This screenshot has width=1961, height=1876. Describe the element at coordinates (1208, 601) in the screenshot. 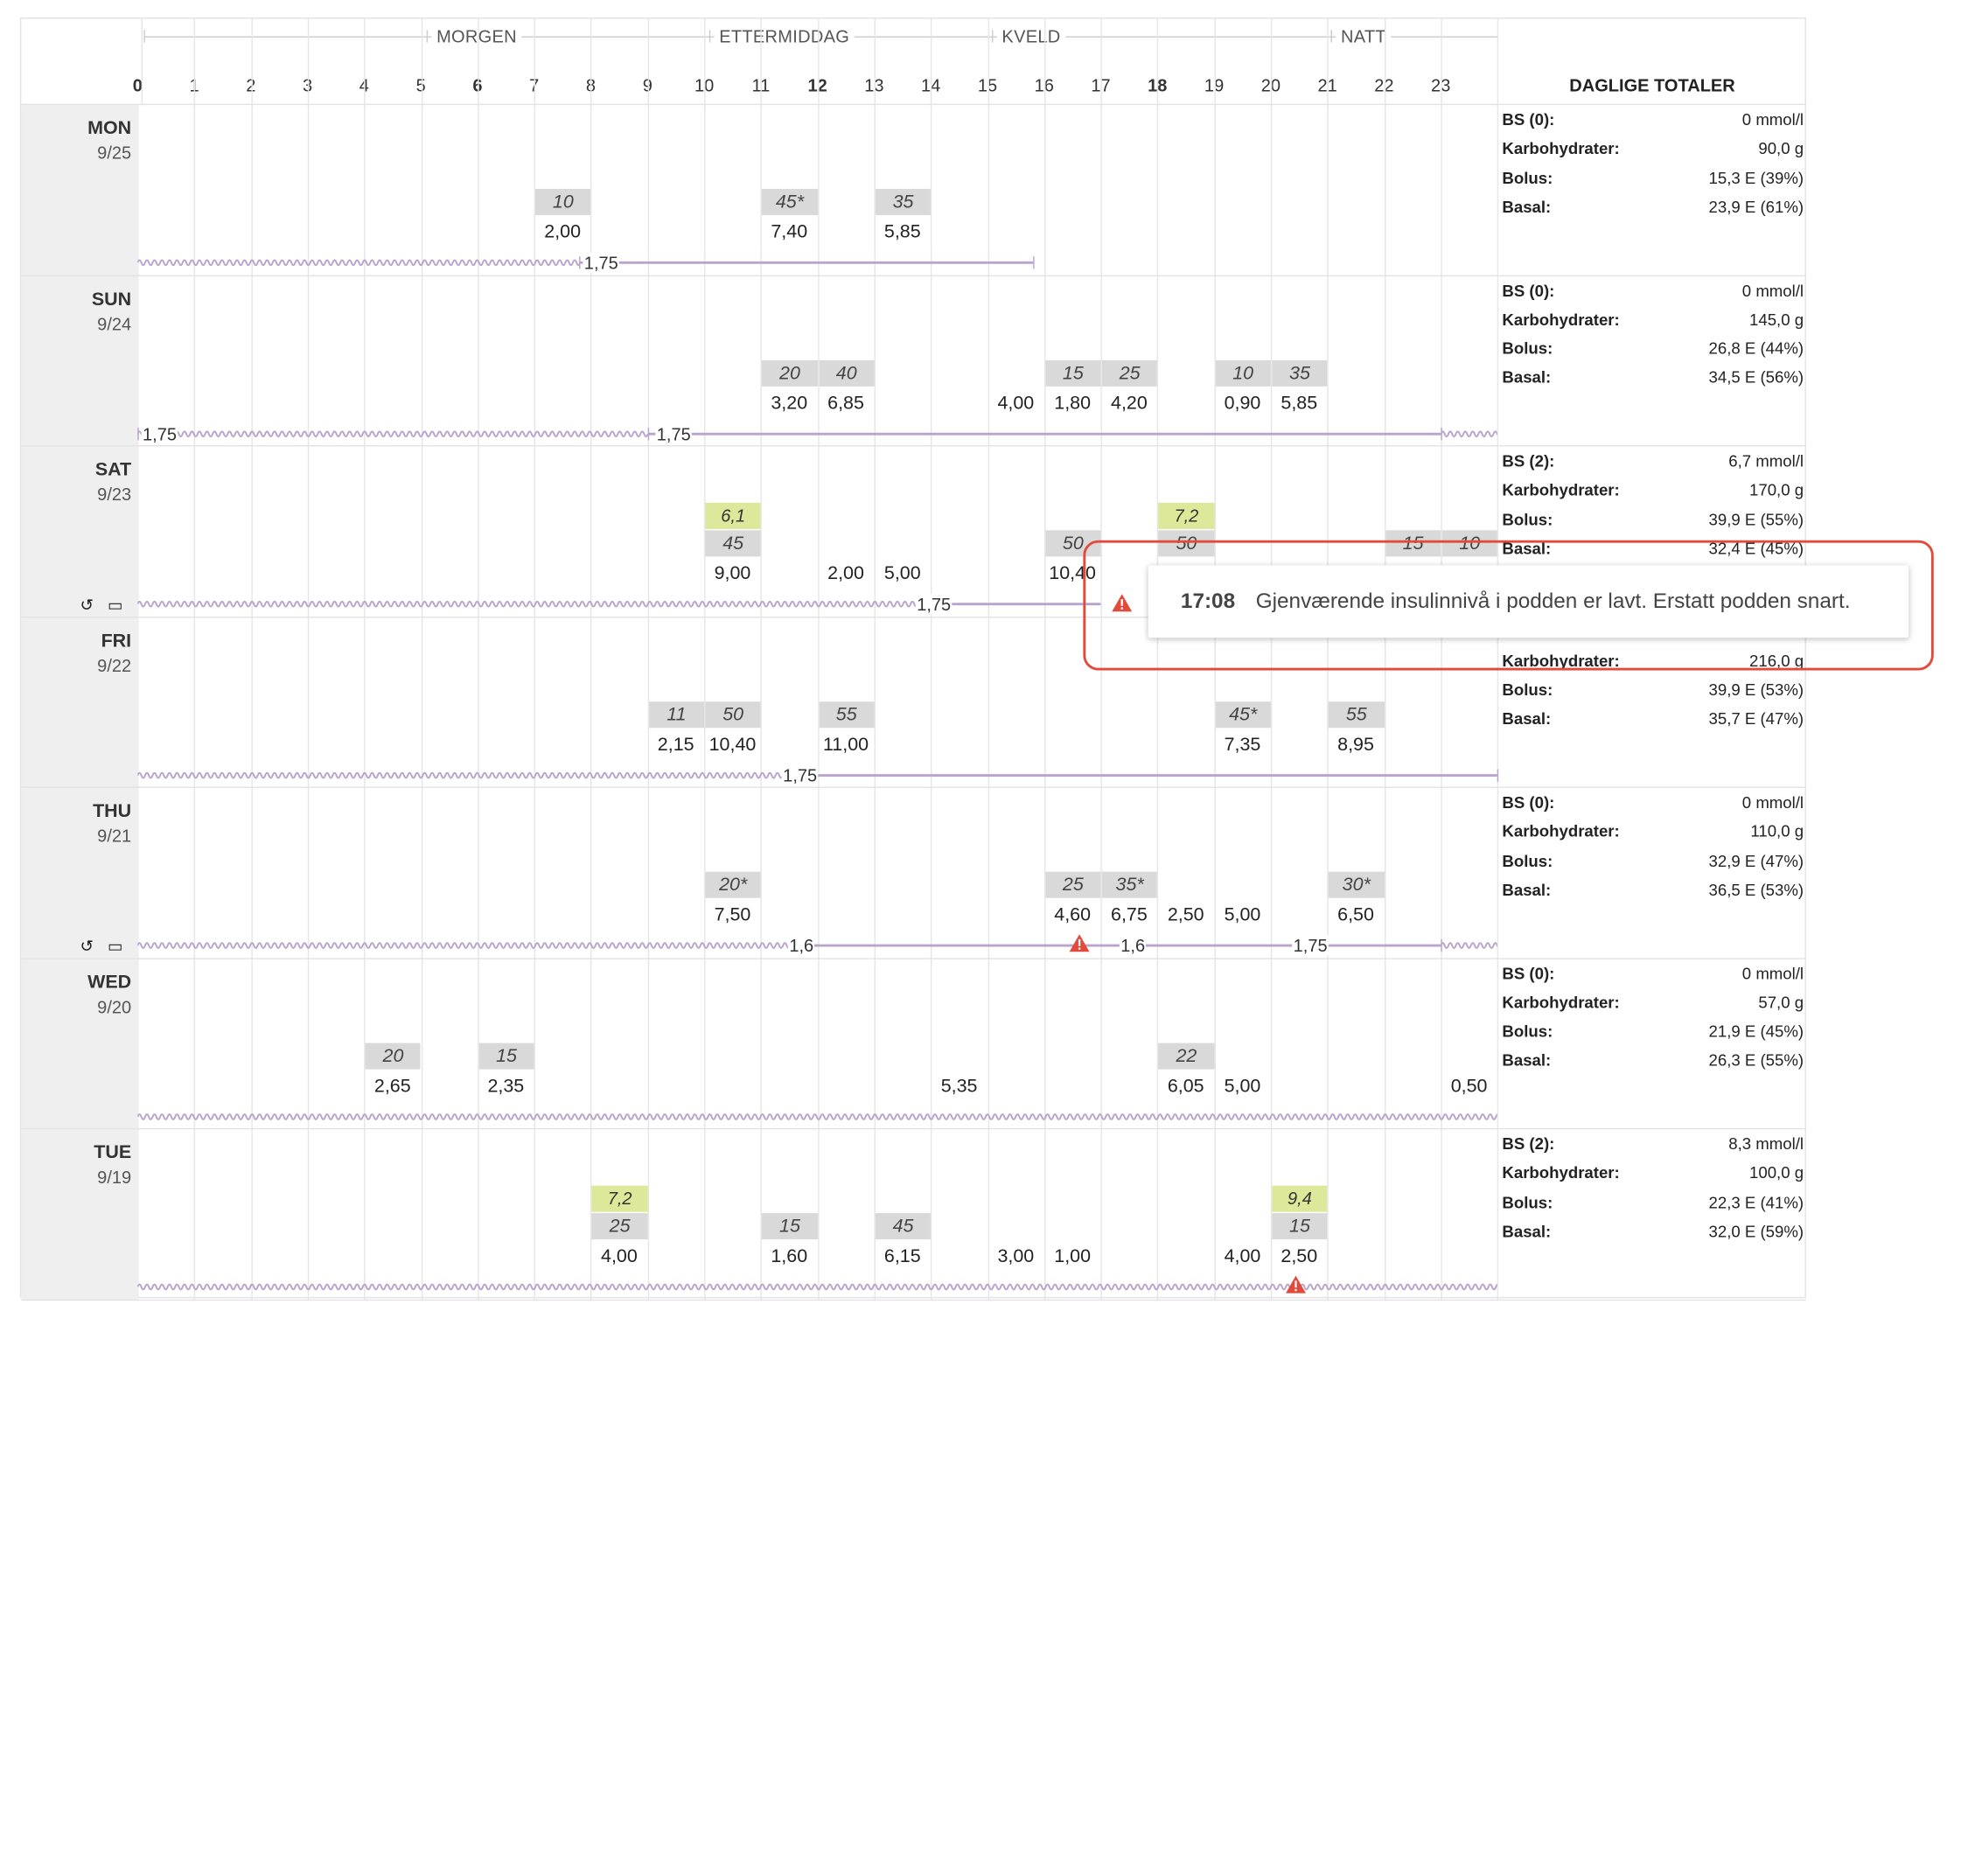

I see `tooltip-time: 17:08` at that location.